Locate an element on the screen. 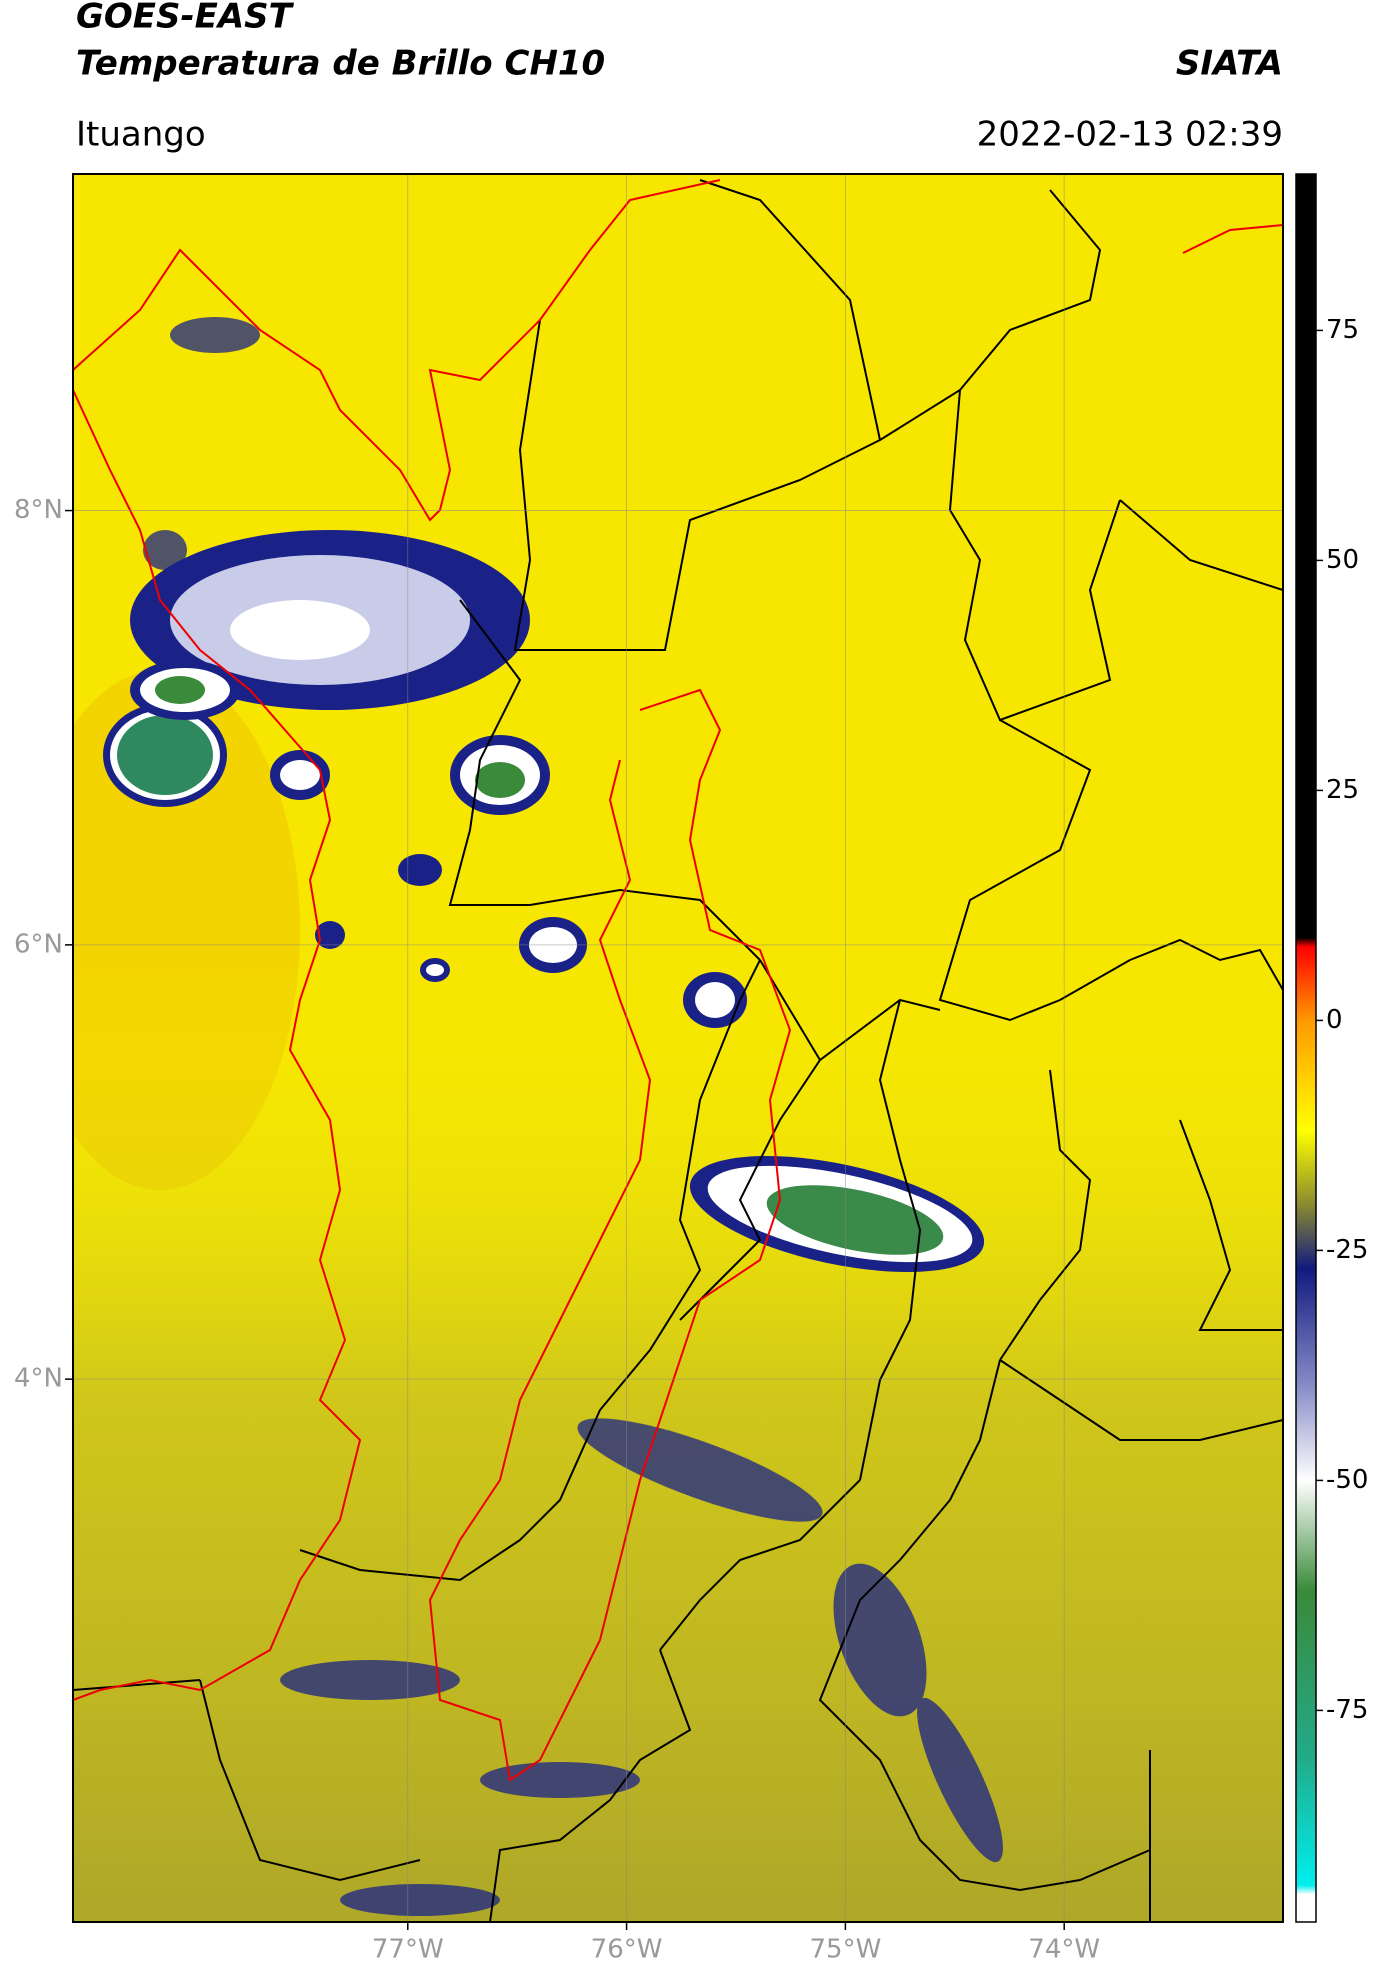 The height and width of the screenshot is (1981, 1384). date: 2022-02-13 02:39 is located at coordinates (1130, 135).